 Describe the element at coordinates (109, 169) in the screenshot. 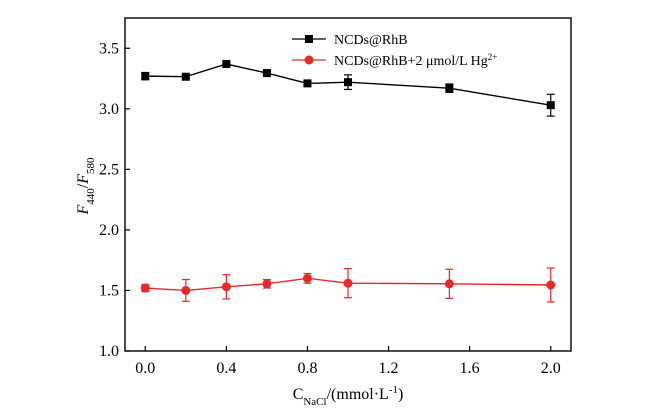

I see `y-tick-label: 2.5` at that location.